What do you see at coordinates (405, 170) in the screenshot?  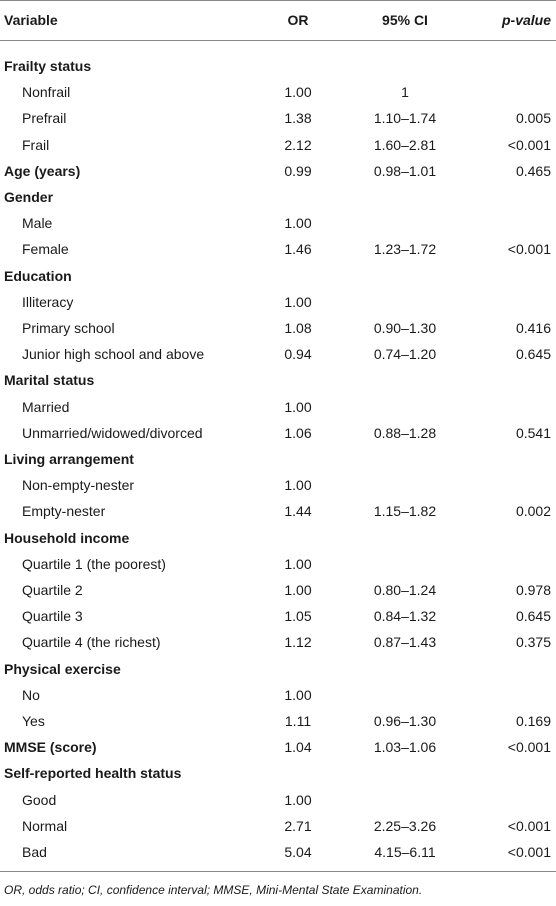 I see `value-cell: 0.98–1.01` at bounding box center [405, 170].